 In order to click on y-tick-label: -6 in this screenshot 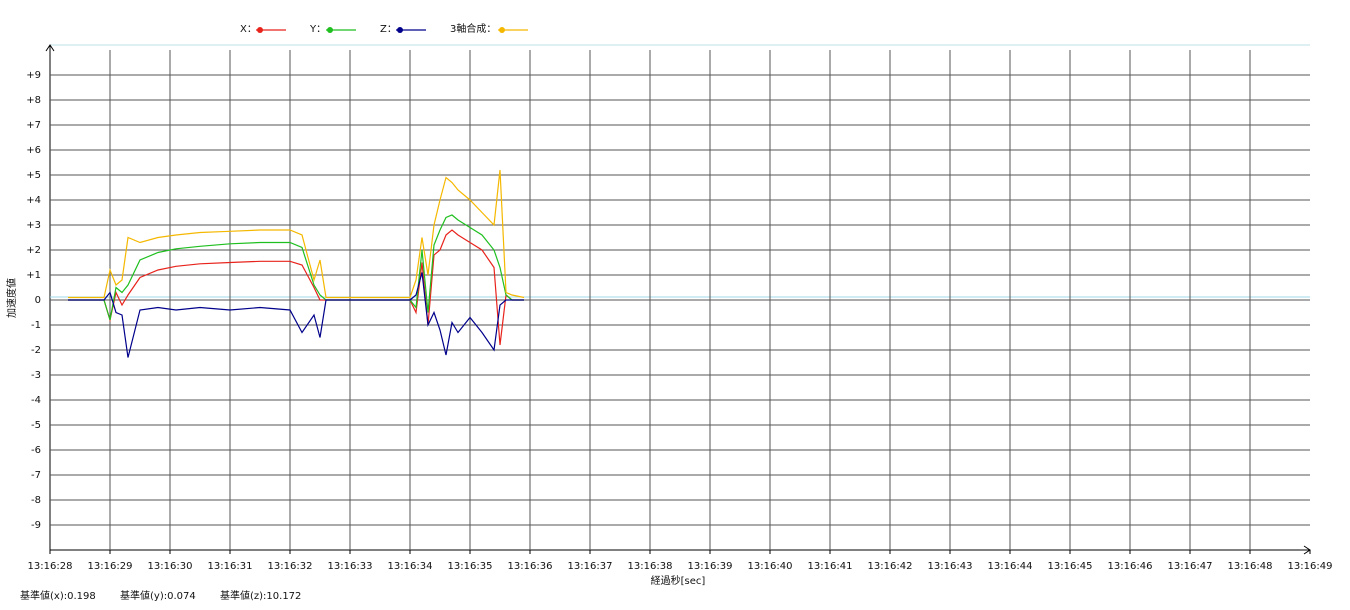, I will do `click(36, 450)`.